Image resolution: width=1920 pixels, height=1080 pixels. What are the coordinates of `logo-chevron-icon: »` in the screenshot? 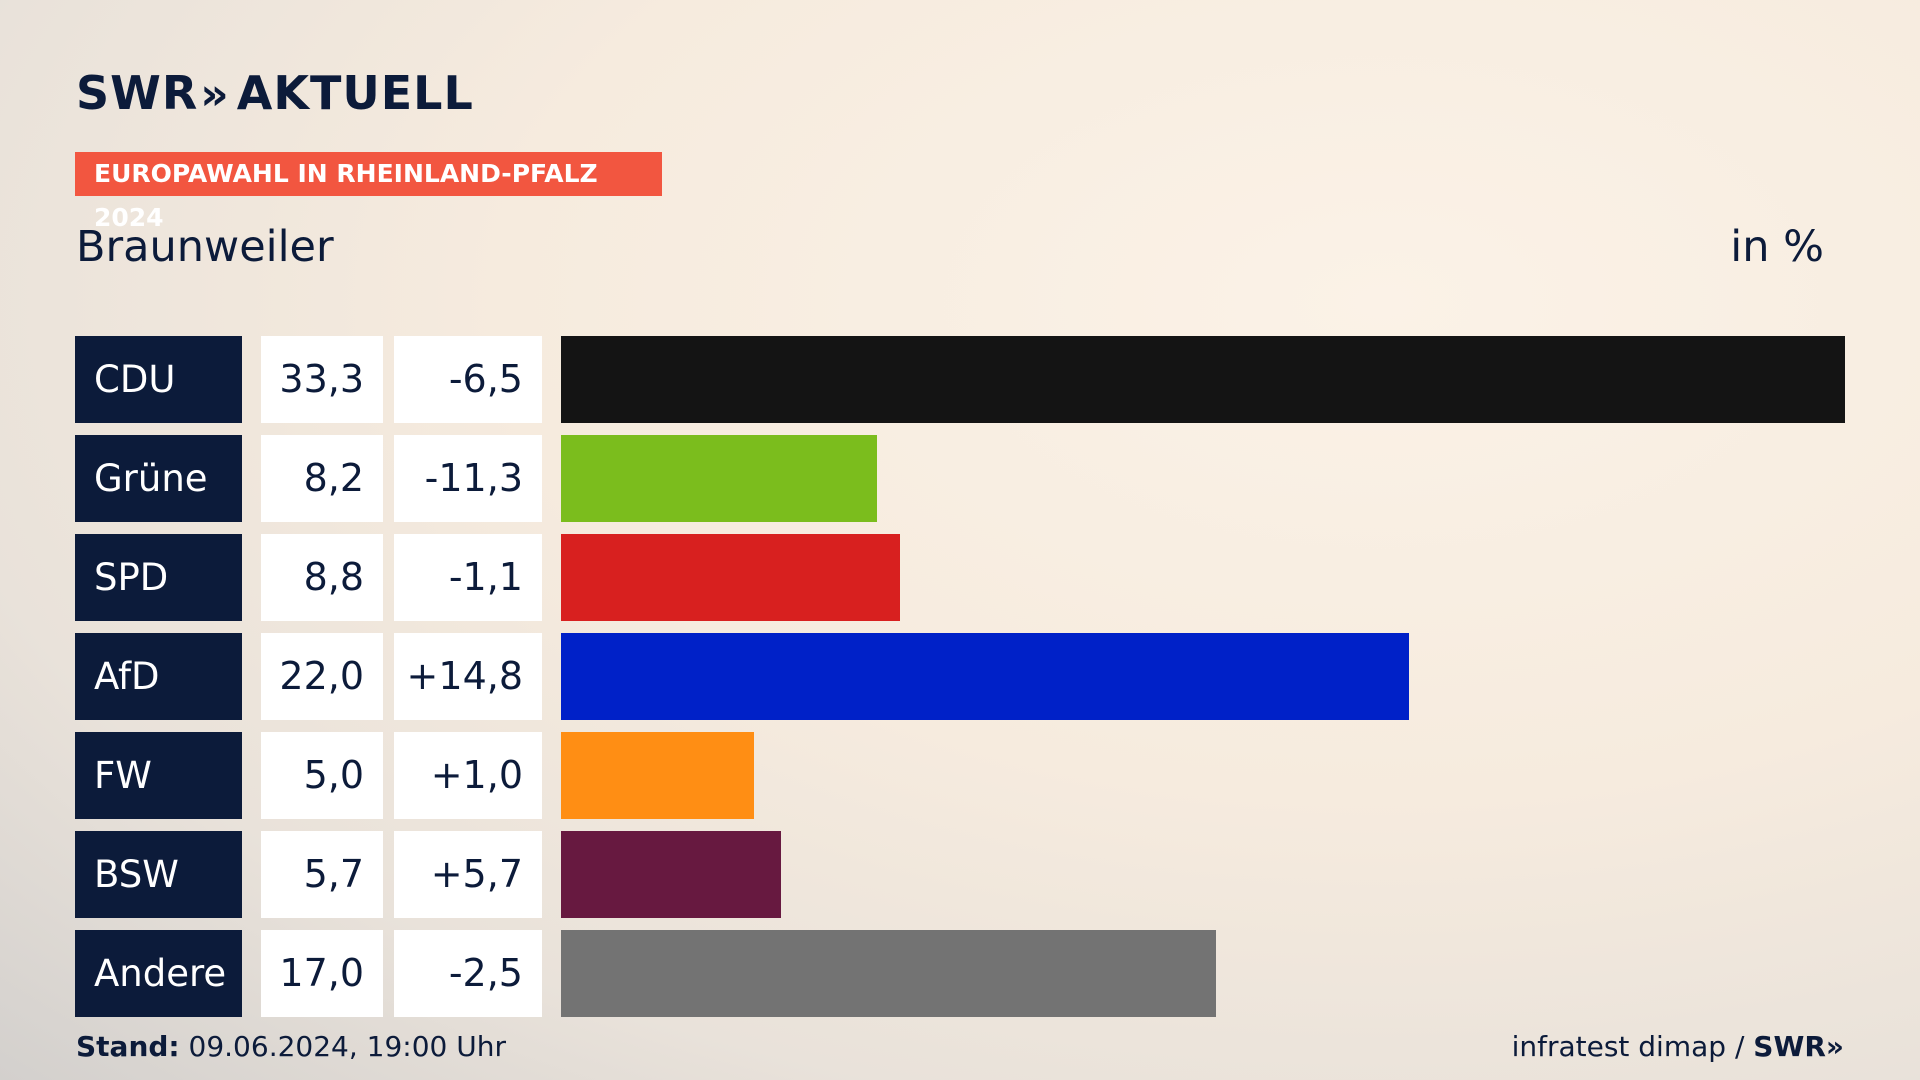 It's located at (214, 94).